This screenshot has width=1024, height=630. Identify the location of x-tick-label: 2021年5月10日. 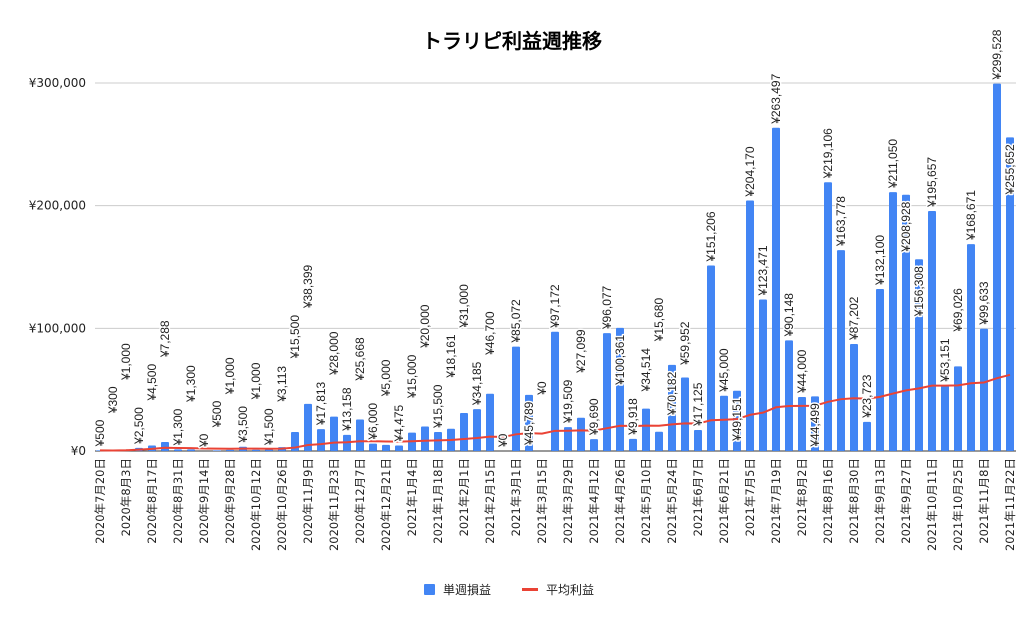
(646, 501).